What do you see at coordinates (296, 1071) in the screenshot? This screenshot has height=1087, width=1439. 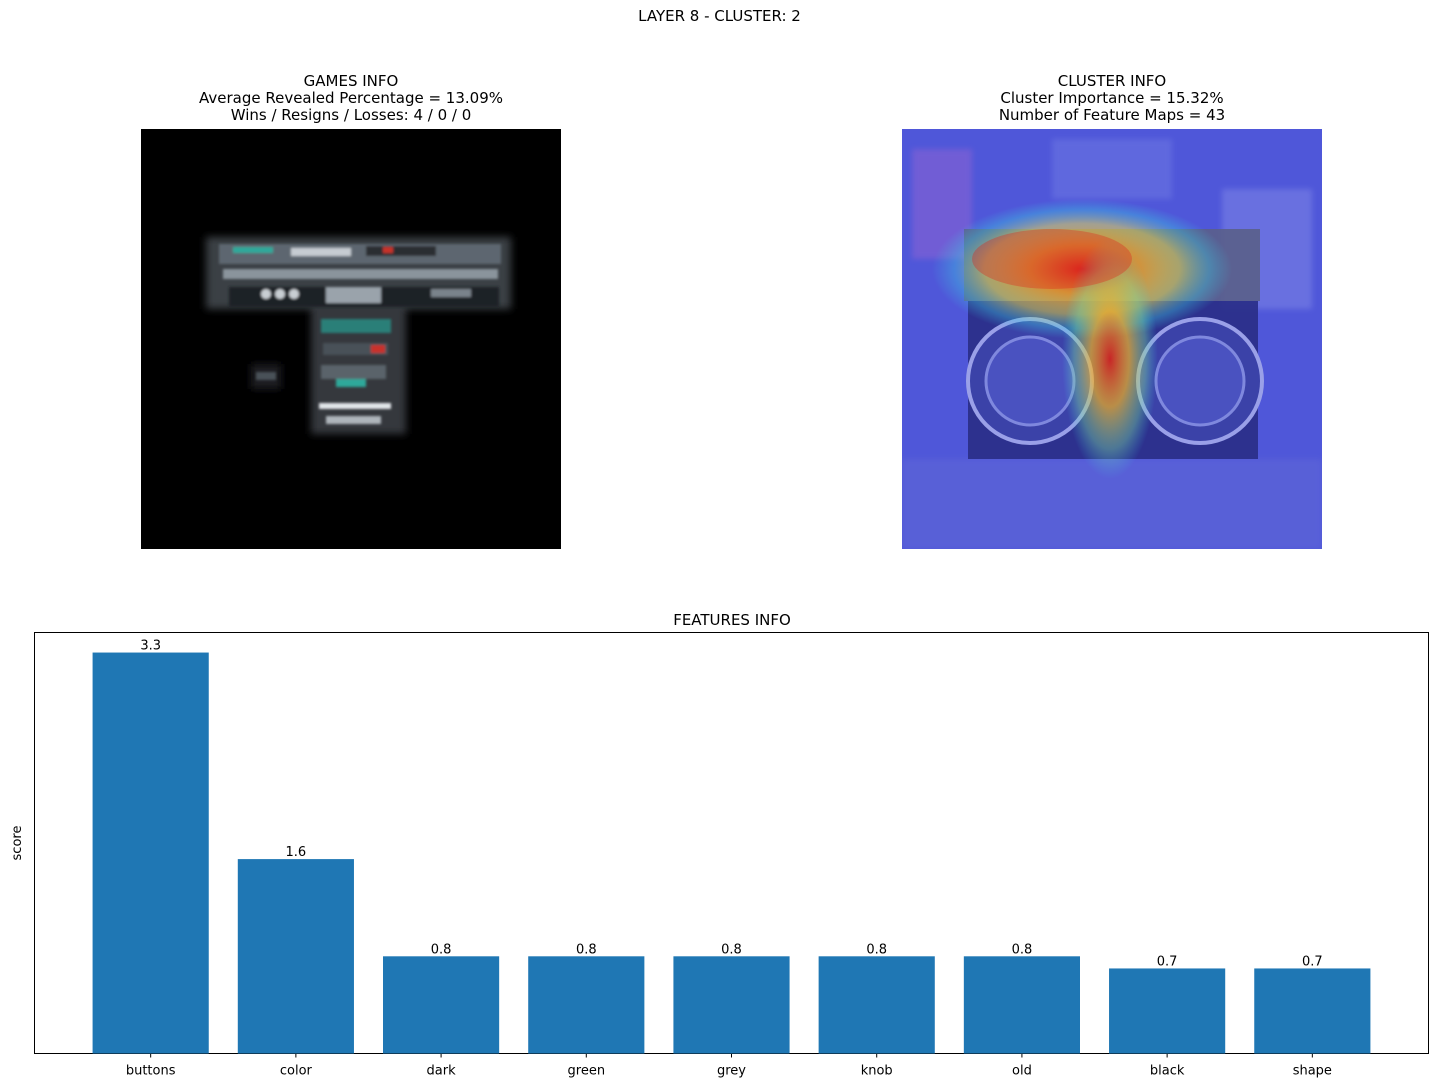 I see `x-tick-label-color: color` at bounding box center [296, 1071].